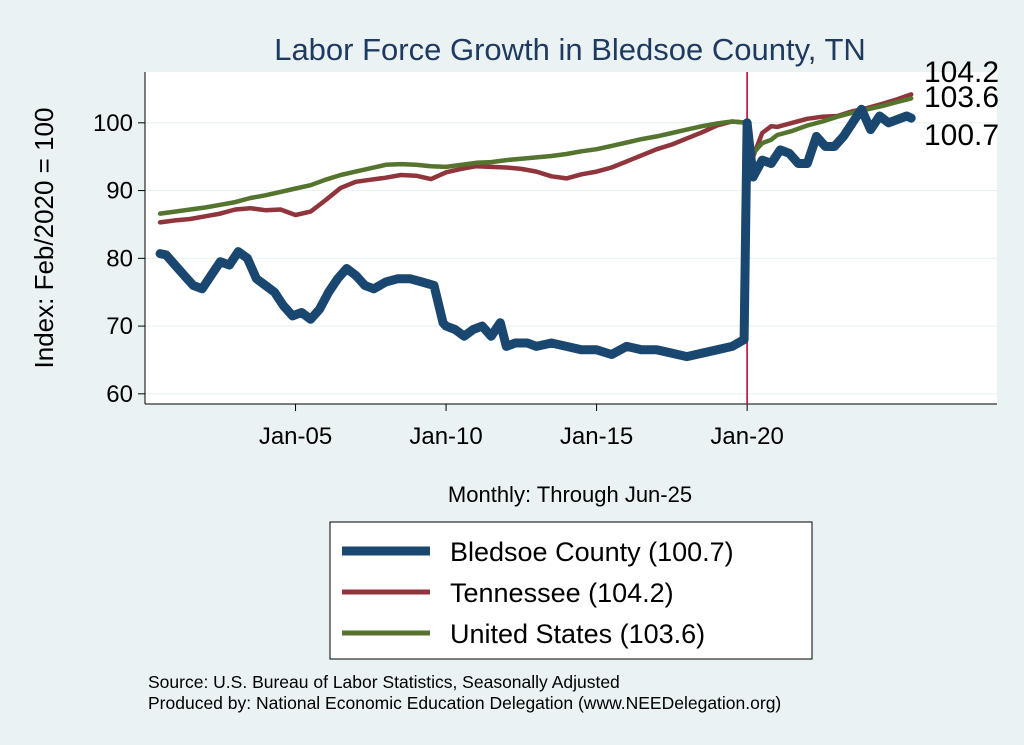 The image size is (1024, 745). Describe the element at coordinates (570, 494) in the screenshot. I see `x-axis-note: Monthly: Through Jun-25` at that location.